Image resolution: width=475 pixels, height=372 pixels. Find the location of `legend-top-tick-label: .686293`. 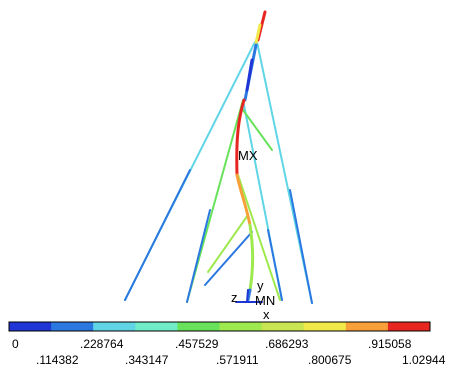

legend-top-tick-label: .686293 is located at coordinates (287, 344).